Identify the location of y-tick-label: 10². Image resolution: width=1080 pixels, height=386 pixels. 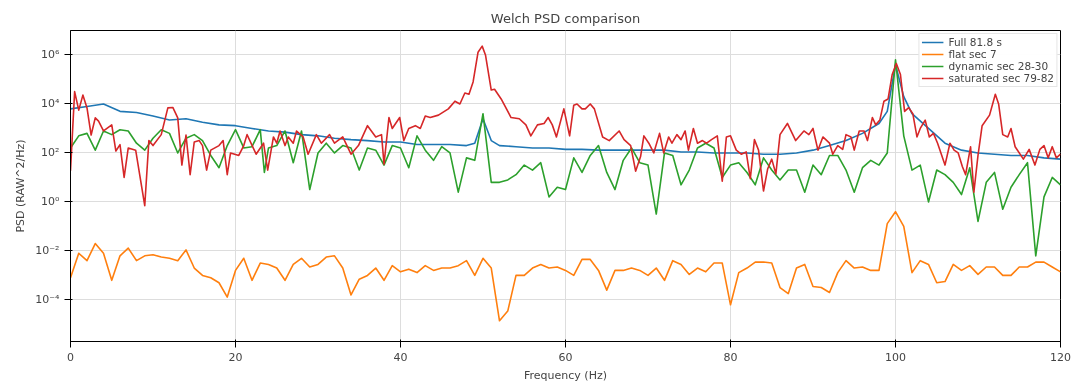
(50, 153).